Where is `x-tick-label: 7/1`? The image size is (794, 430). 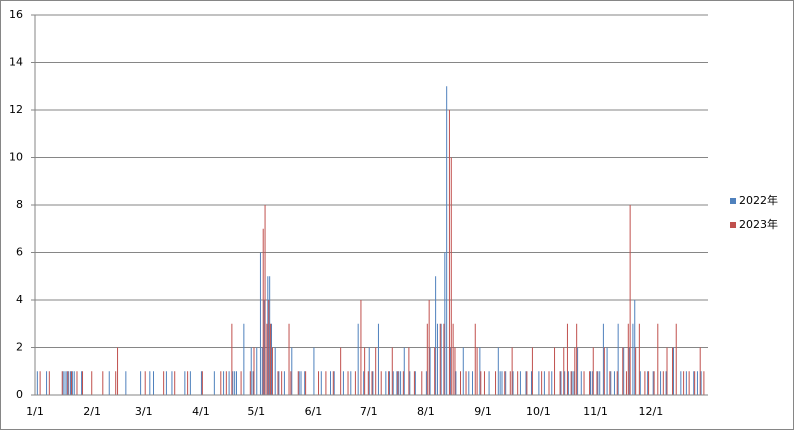
x-tick-label: 7/1 is located at coordinates (369, 411).